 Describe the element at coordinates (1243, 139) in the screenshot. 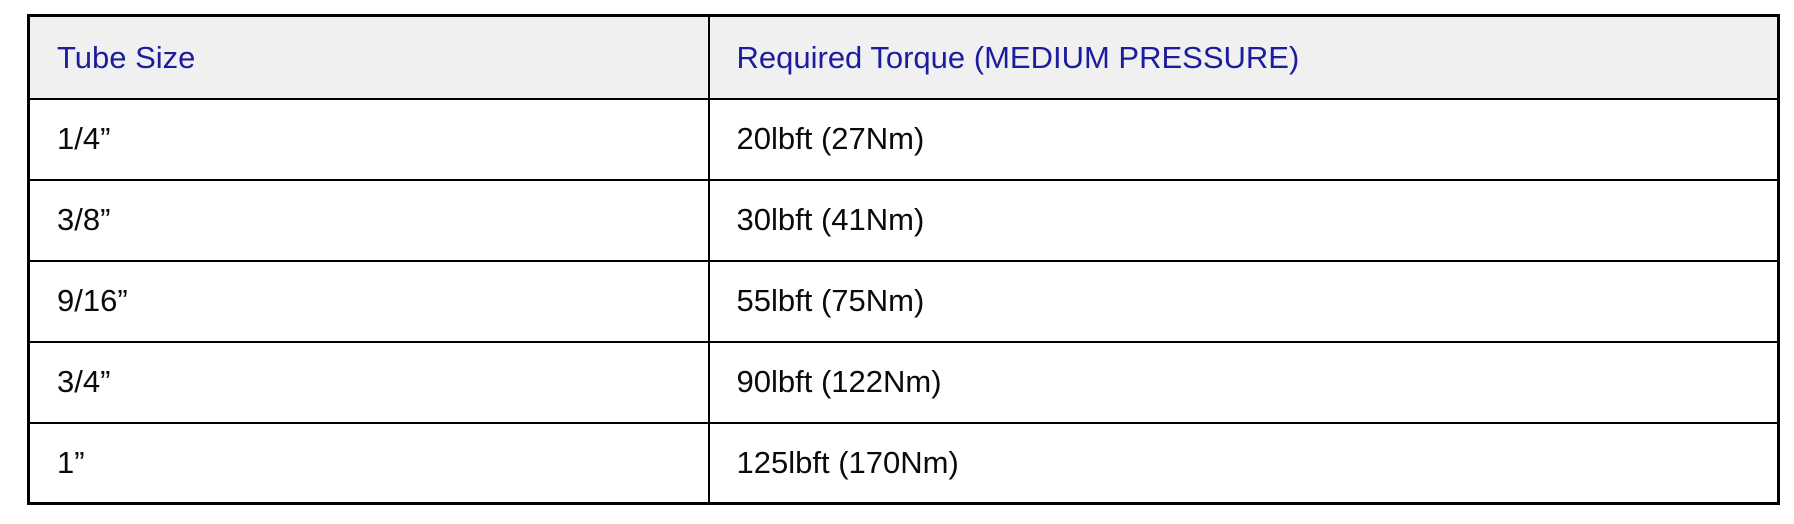

I see `torque-cell: 20lbft (27Nm)` at that location.